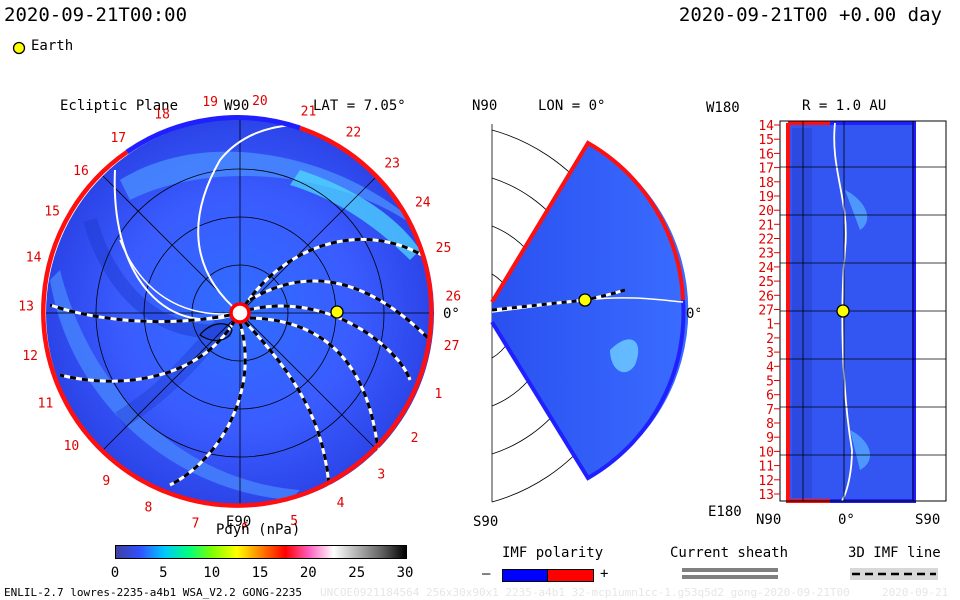 The image size is (960, 600). I want to click on sector-number: 22, so click(354, 133).